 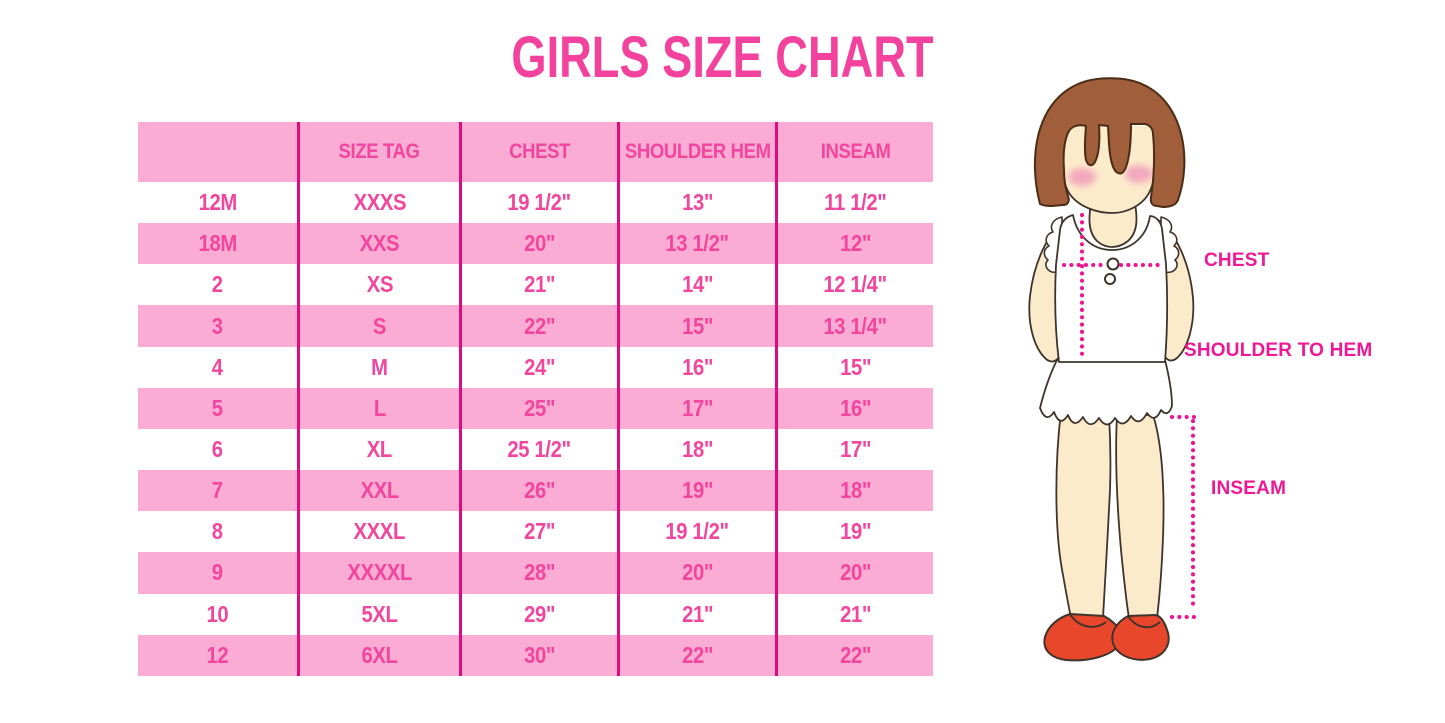 What do you see at coordinates (217, 366) in the screenshot?
I see `table-cell-text: 4` at bounding box center [217, 366].